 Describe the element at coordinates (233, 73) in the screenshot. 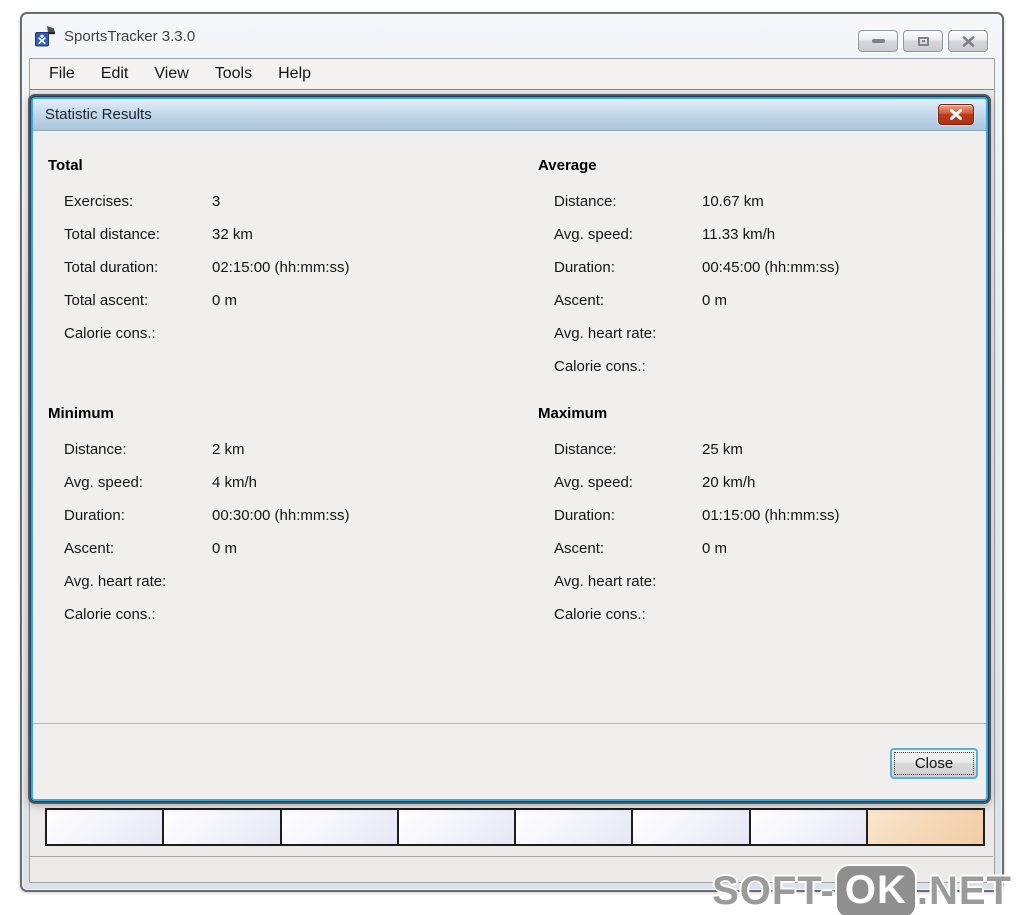

I see `menu-tools: Tools` at that location.